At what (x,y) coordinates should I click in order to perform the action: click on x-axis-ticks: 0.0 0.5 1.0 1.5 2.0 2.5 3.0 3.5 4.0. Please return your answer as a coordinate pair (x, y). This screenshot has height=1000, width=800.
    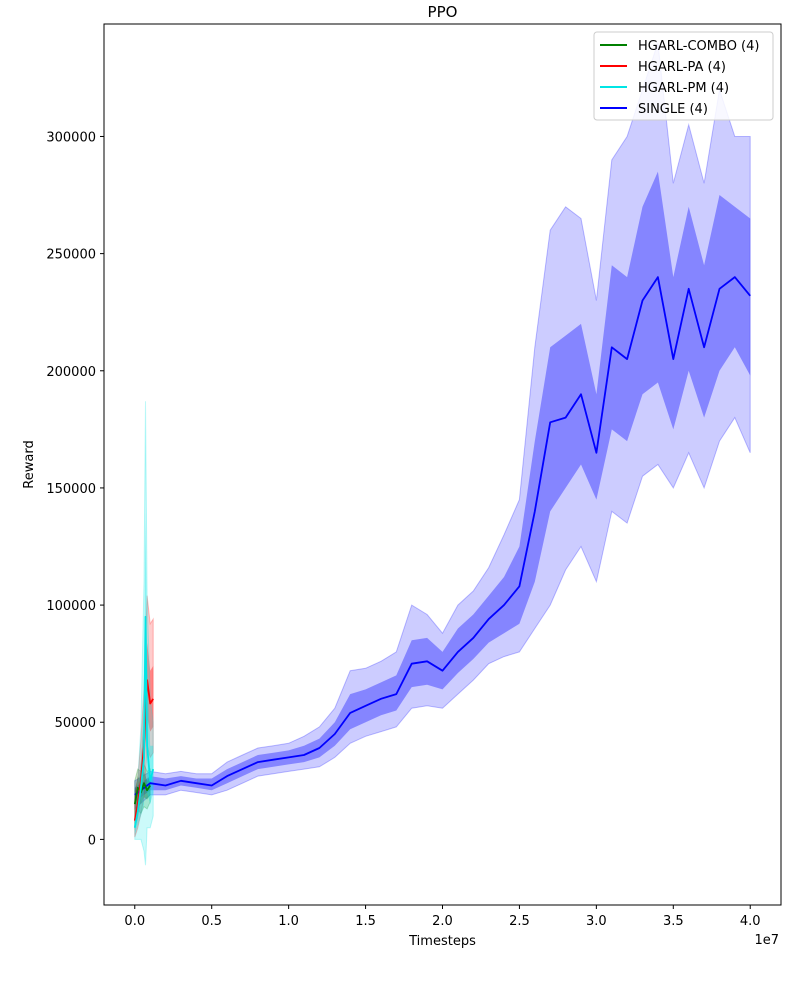
    Looking at the image, I should click on (442, 917).